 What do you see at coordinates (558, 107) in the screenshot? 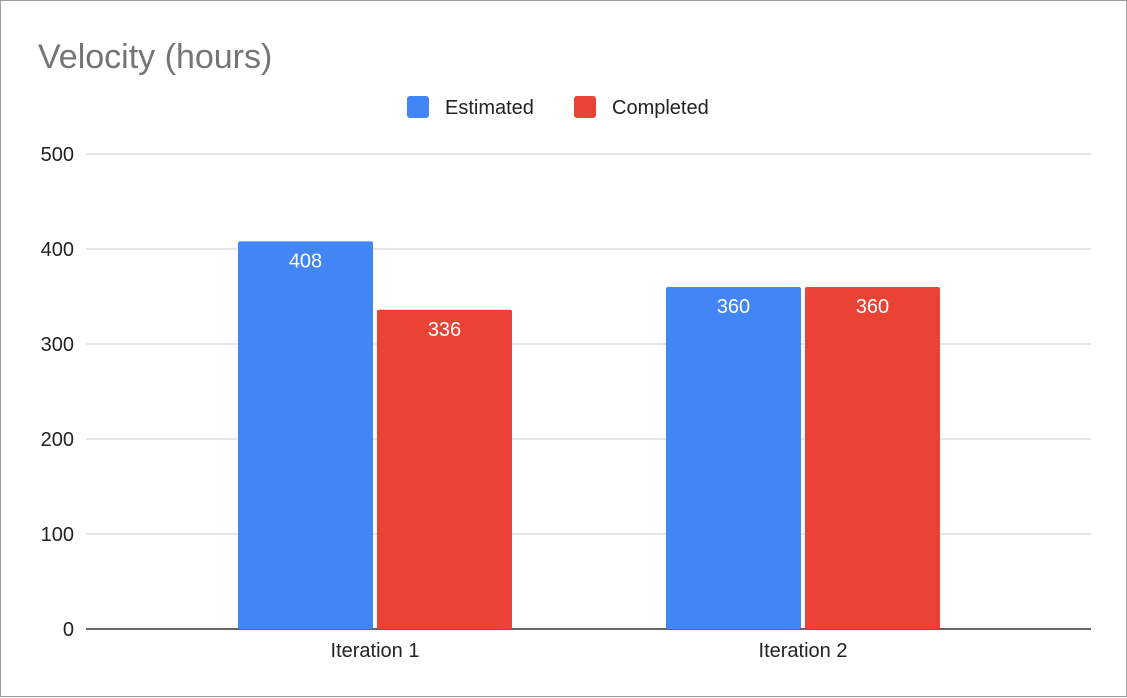
I see `legend: Estimated Completed` at bounding box center [558, 107].